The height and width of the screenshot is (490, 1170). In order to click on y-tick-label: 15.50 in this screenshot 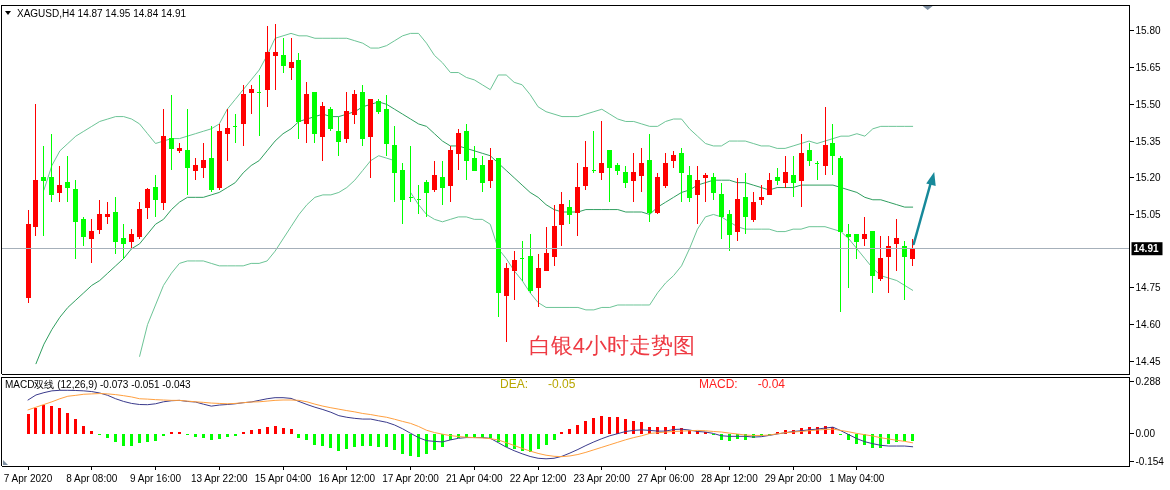, I will do `click(1148, 104)`.